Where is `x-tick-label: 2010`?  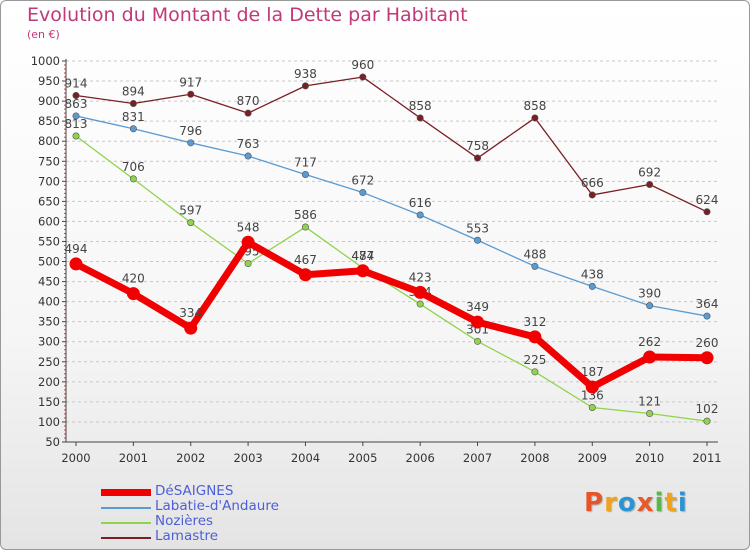
x-tick-label: 2010 is located at coordinates (649, 458).